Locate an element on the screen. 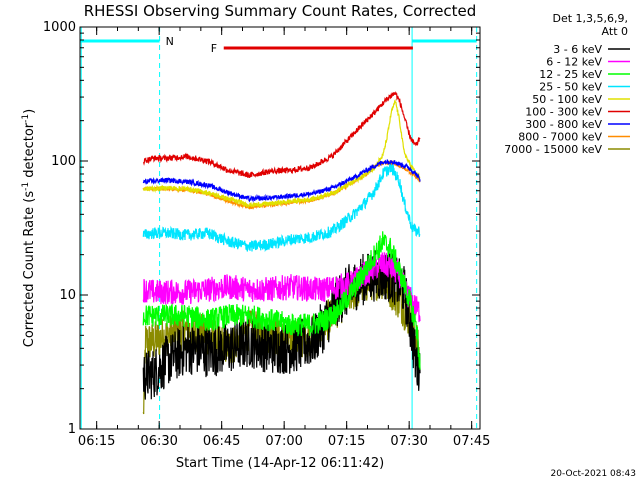 The height and width of the screenshot is (480, 640). x-tick-label-2: 06:45 is located at coordinates (221, 441).